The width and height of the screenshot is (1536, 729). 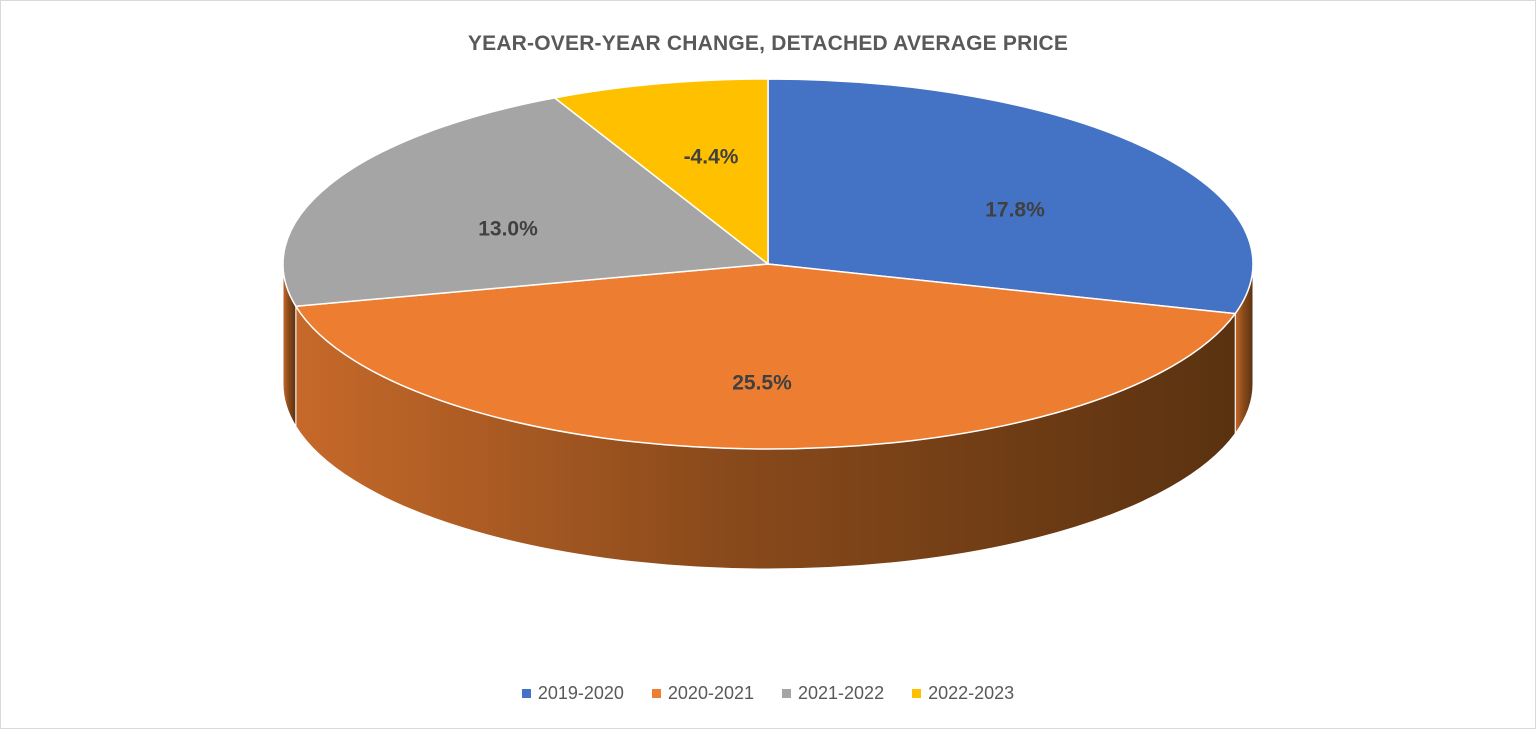 What do you see at coordinates (711, 157) in the screenshot?
I see `data-label-2022-2023: -4.4%` at bounding box center [711, 157].